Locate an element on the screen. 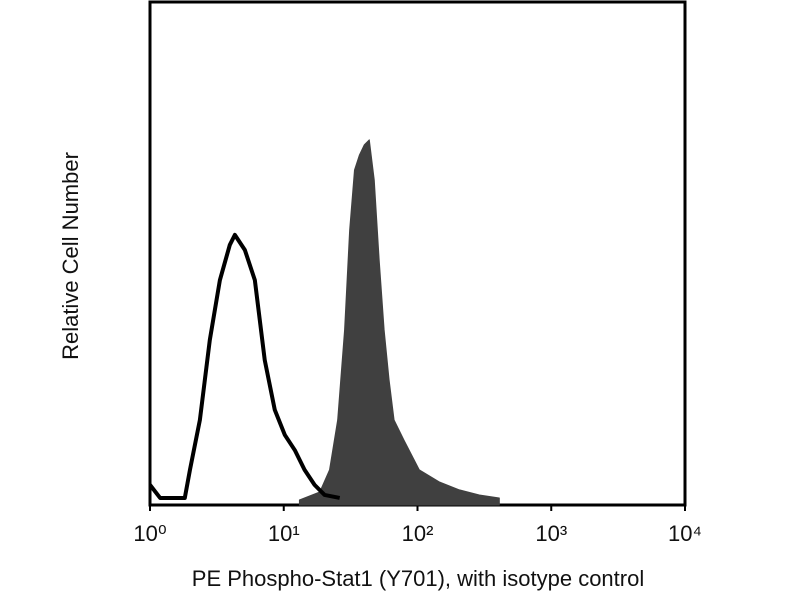 The image size is (800, 600). x-tick-label: 10¹ is located at coordinates (284, 533).